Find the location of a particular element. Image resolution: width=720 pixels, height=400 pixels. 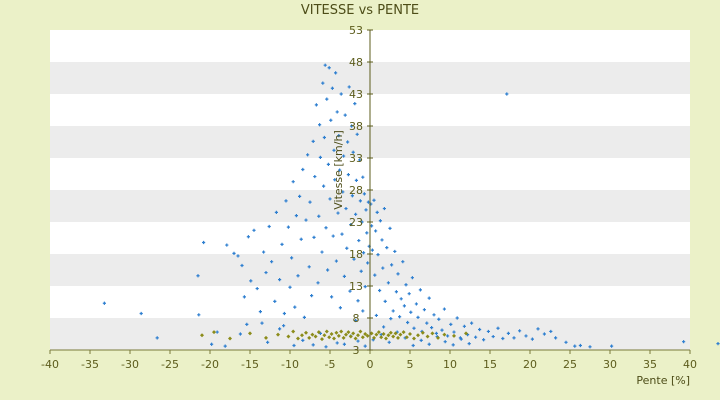

x-tick-label: -20 is located at coordinates (210, 364).